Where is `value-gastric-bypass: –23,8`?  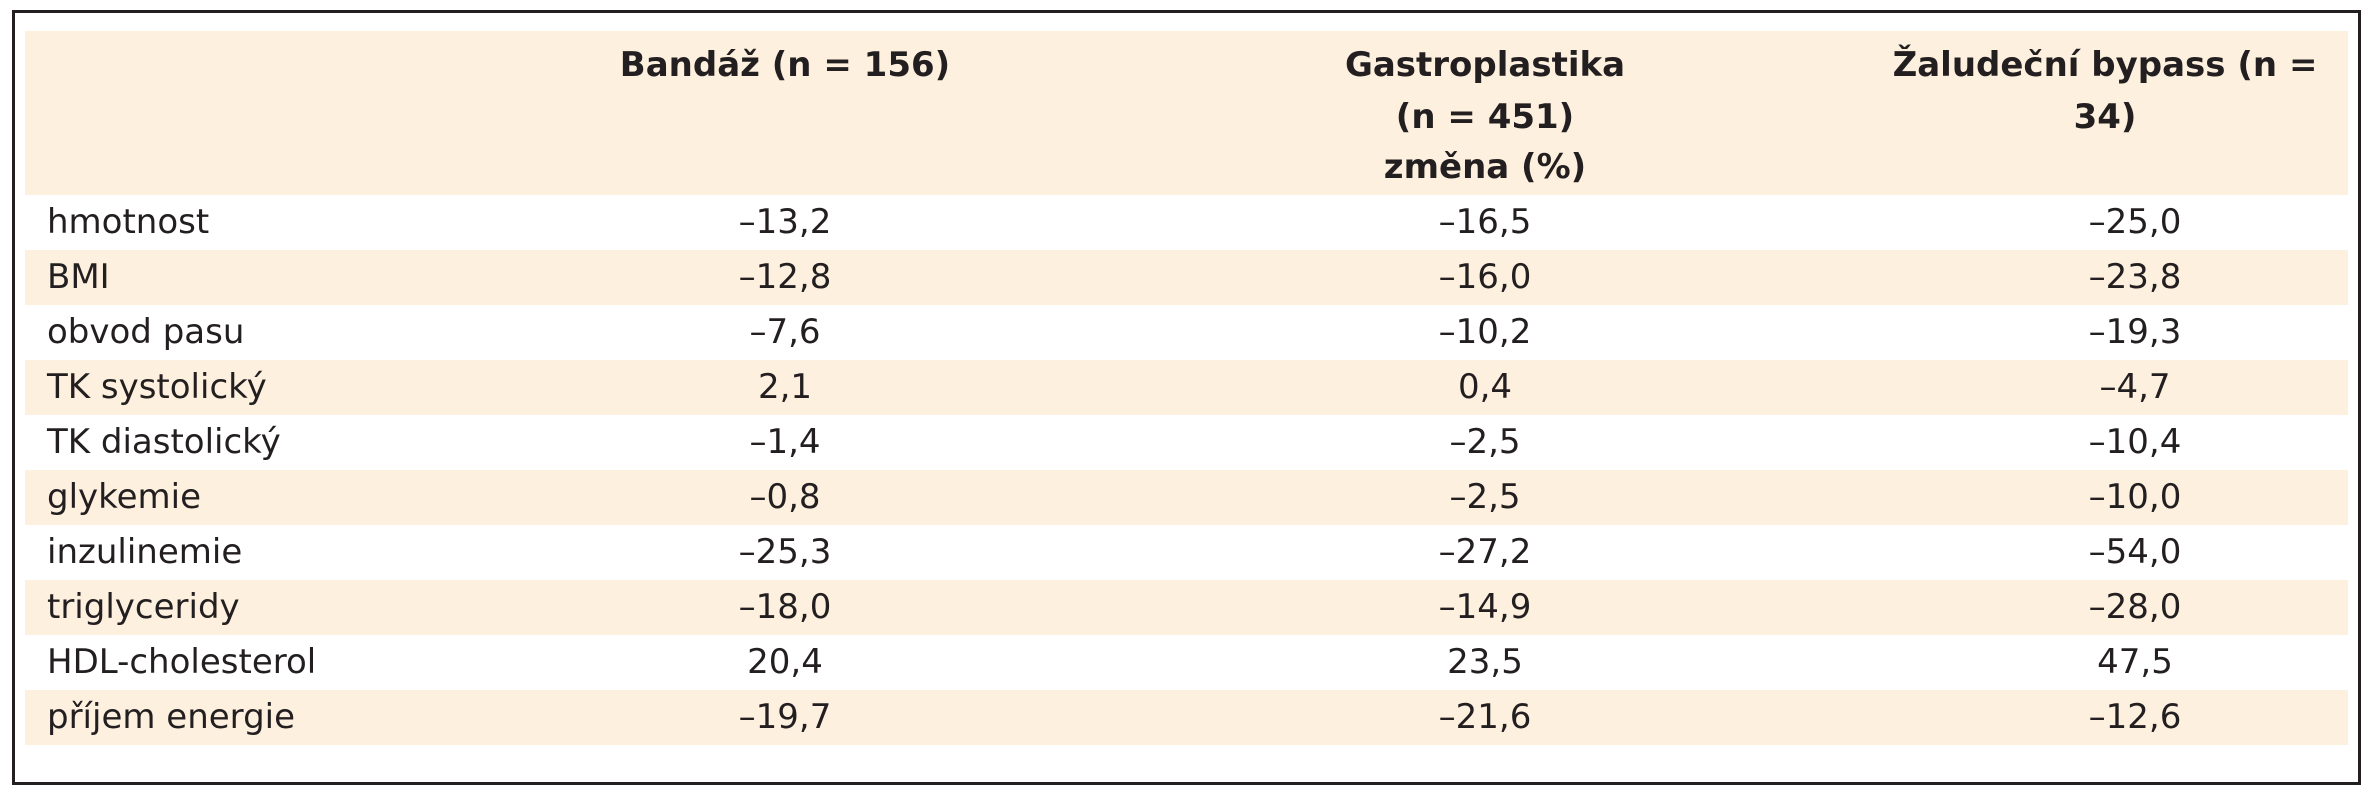
value-gastric-bypass: –23,8 is located at coordinates (2135, 277).